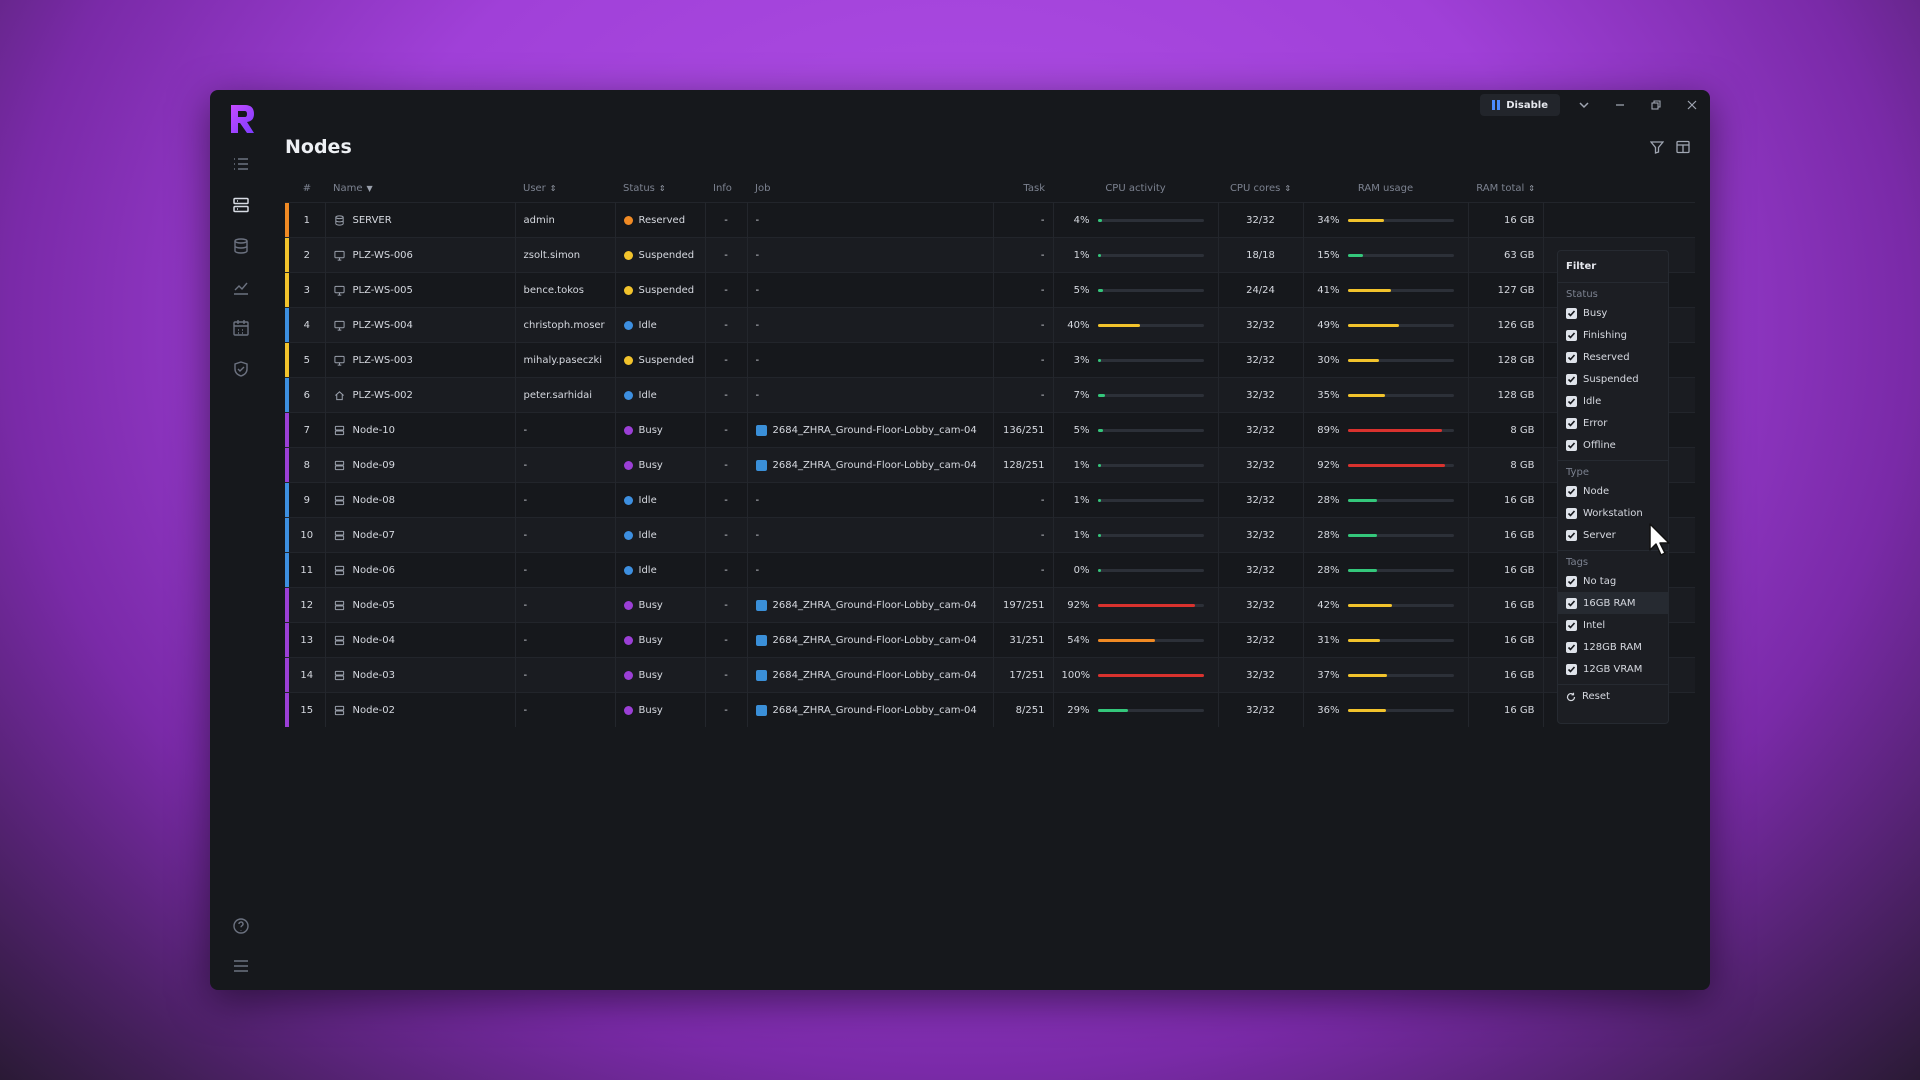 The width and height of the screenshot is (1920, 1080). What do you see at coordinates (761, 465) in the screenshot?
I see `render-job-icon` at bounding box center [761, 465].